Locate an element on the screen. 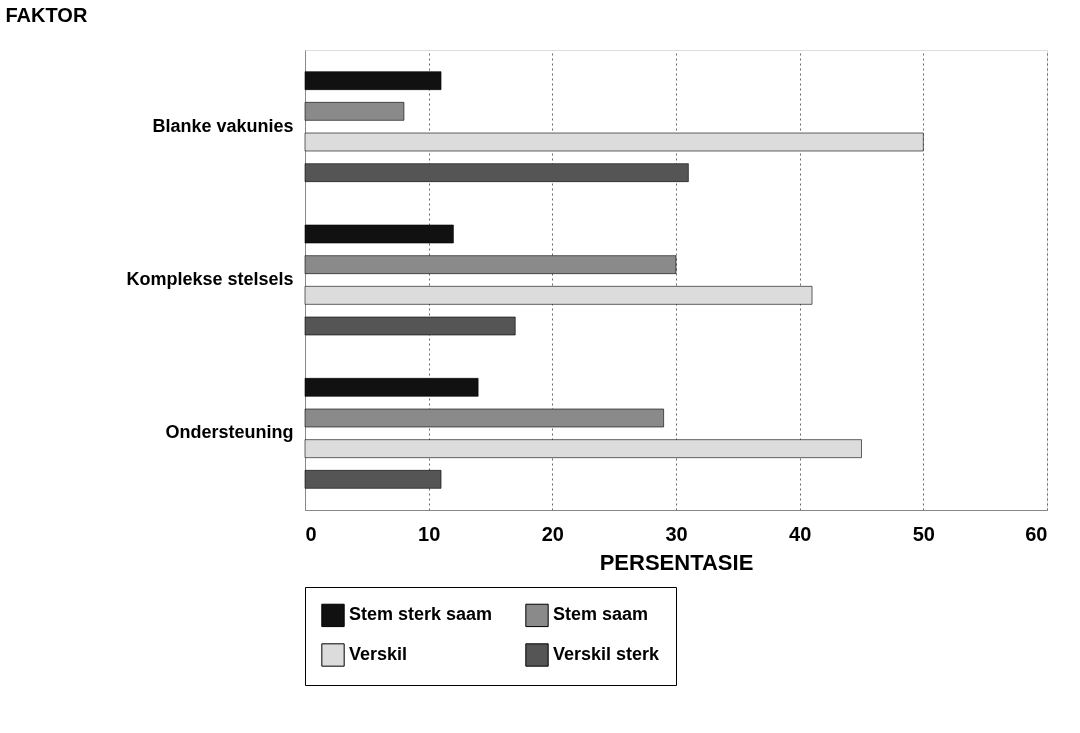 Image resolution: width=1080 pixels, height=733 pixels. x-tick-label: 40 is located at coordinates (800, 533).